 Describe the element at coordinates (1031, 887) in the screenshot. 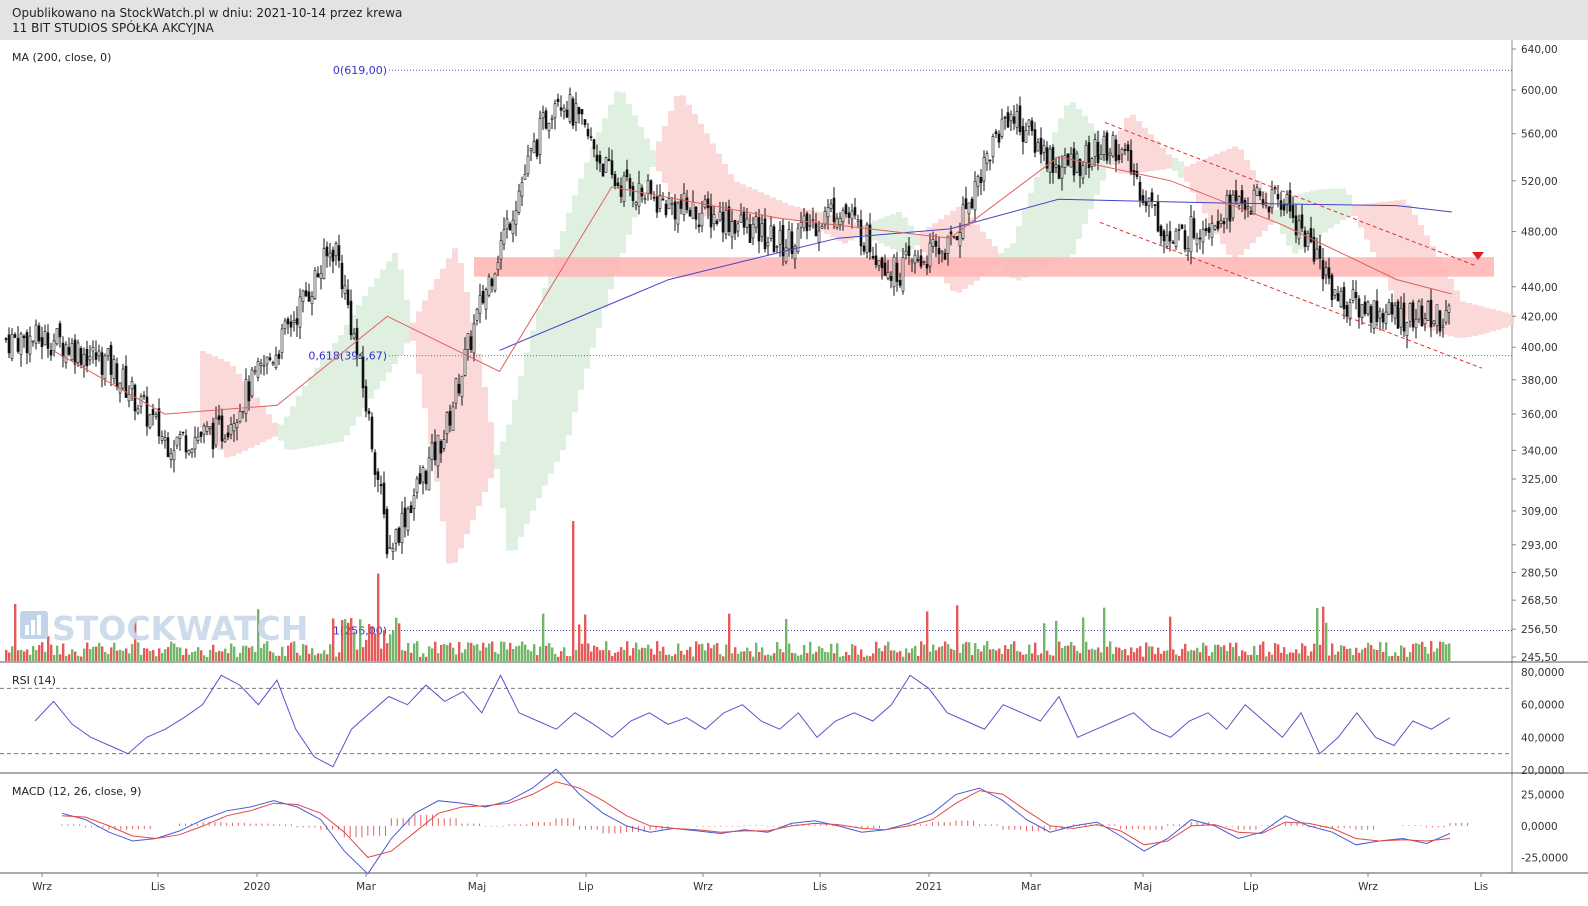

I see `time-tick-label: Mar` at that location.